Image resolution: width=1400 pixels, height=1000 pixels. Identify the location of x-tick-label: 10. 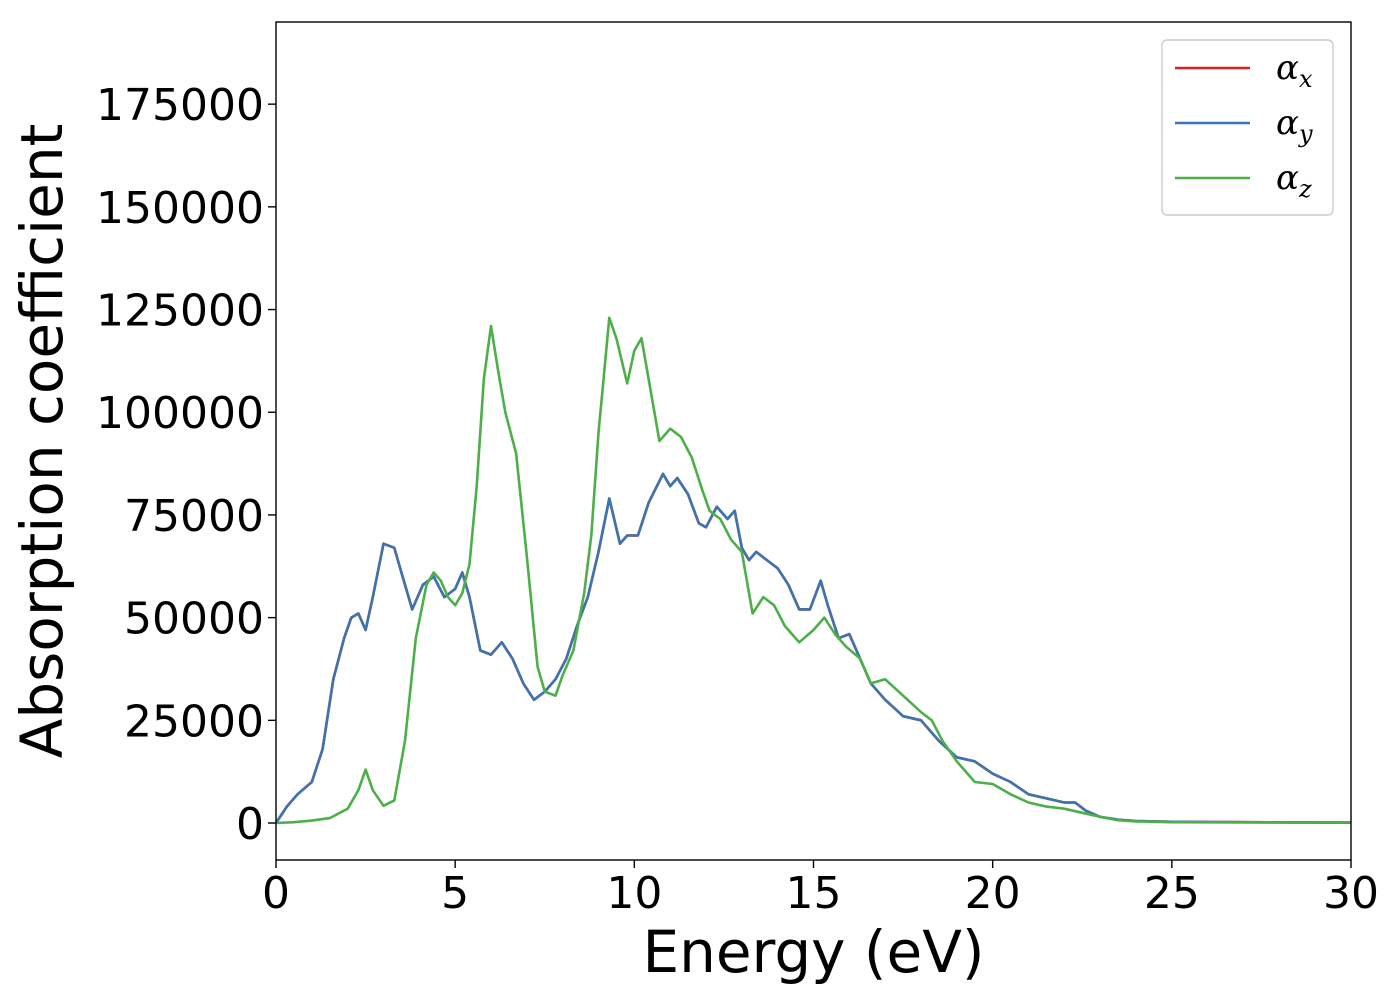
(634, 893).